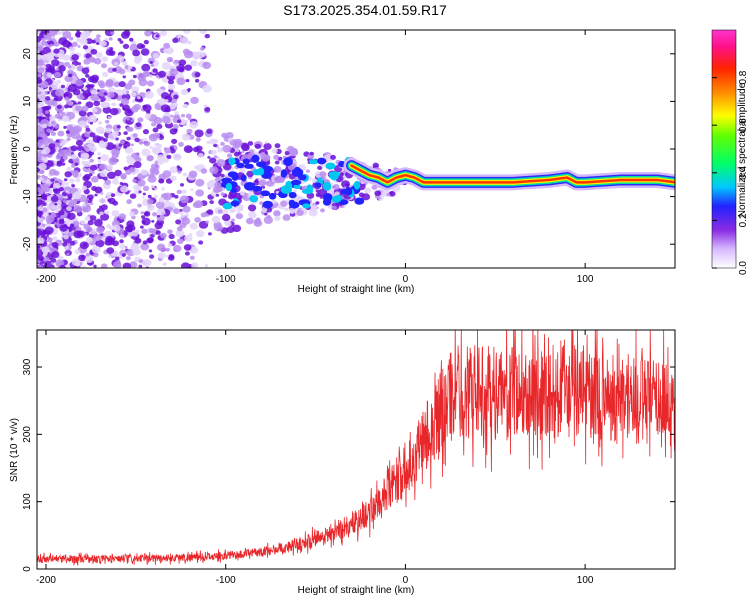 The height and width of the screenshot is (600, 750). What do you see at coordinates (27, 149) in the screenshot?
I see `y-tick-label: 0` at bounding box center [27, 149].